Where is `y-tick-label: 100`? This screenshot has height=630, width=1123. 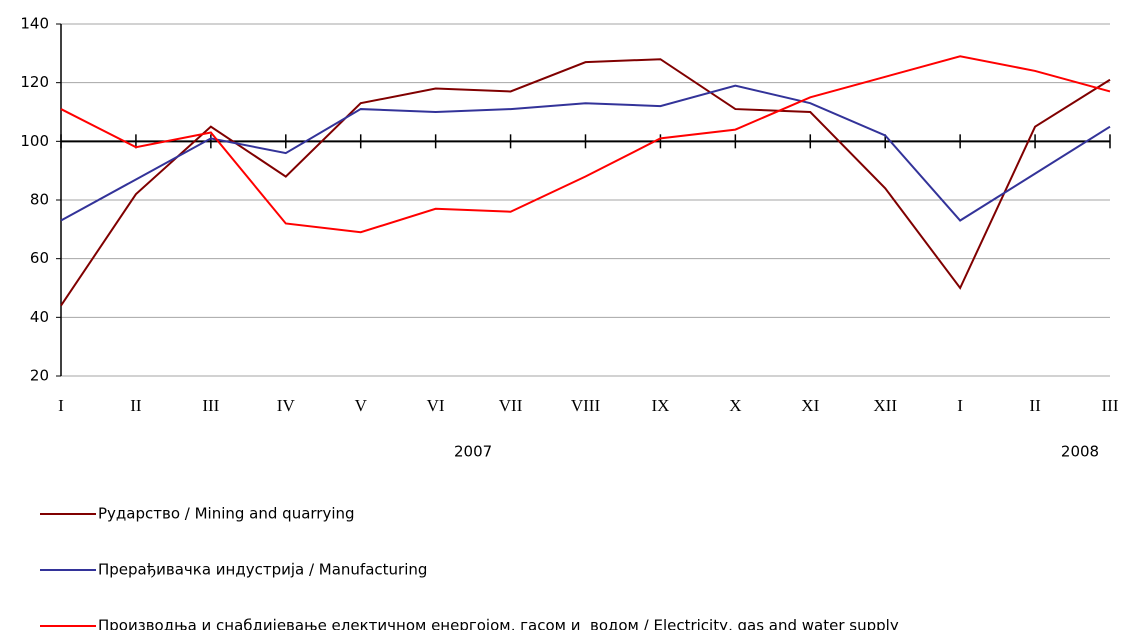 y-tick-label: 100 is located at coordinates (34, 141).